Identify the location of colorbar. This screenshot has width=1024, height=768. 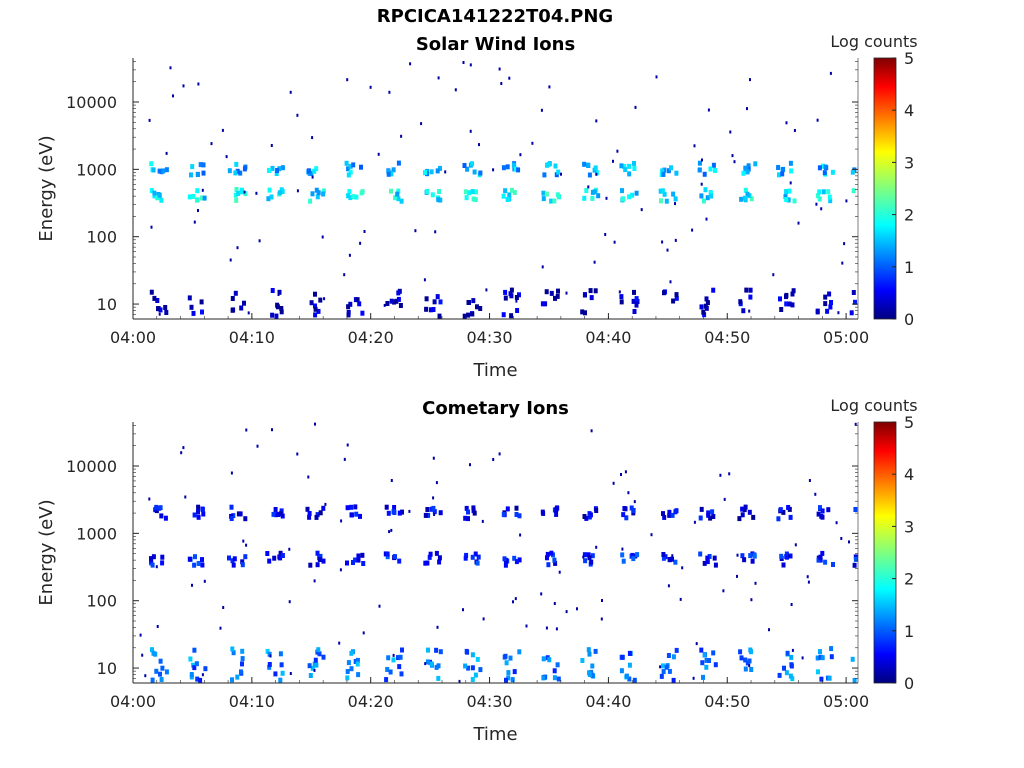
(885, 188).